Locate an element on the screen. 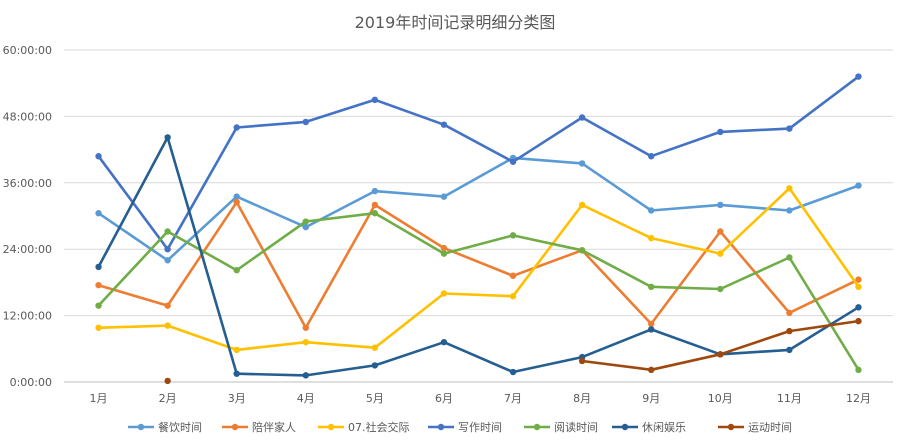 The height and width of the screenshot is (446, 910). y-tick-label: 24:00:00 is located at coordinates (27, 249).